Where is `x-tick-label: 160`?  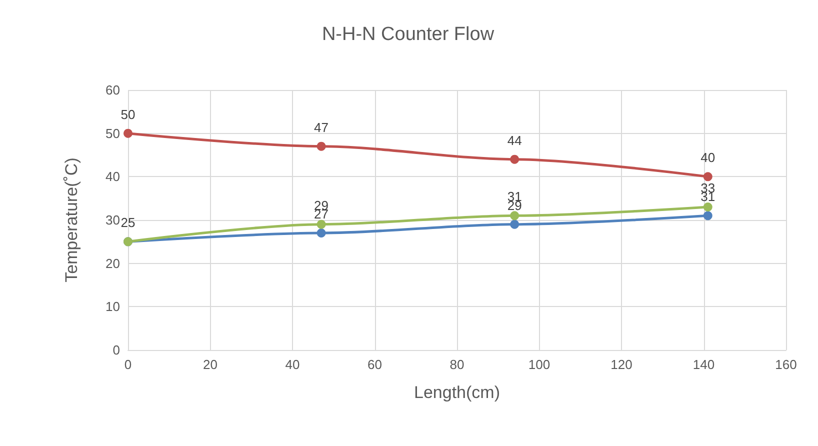 x-tick-label: 160 is located at coordinates (786, 364).